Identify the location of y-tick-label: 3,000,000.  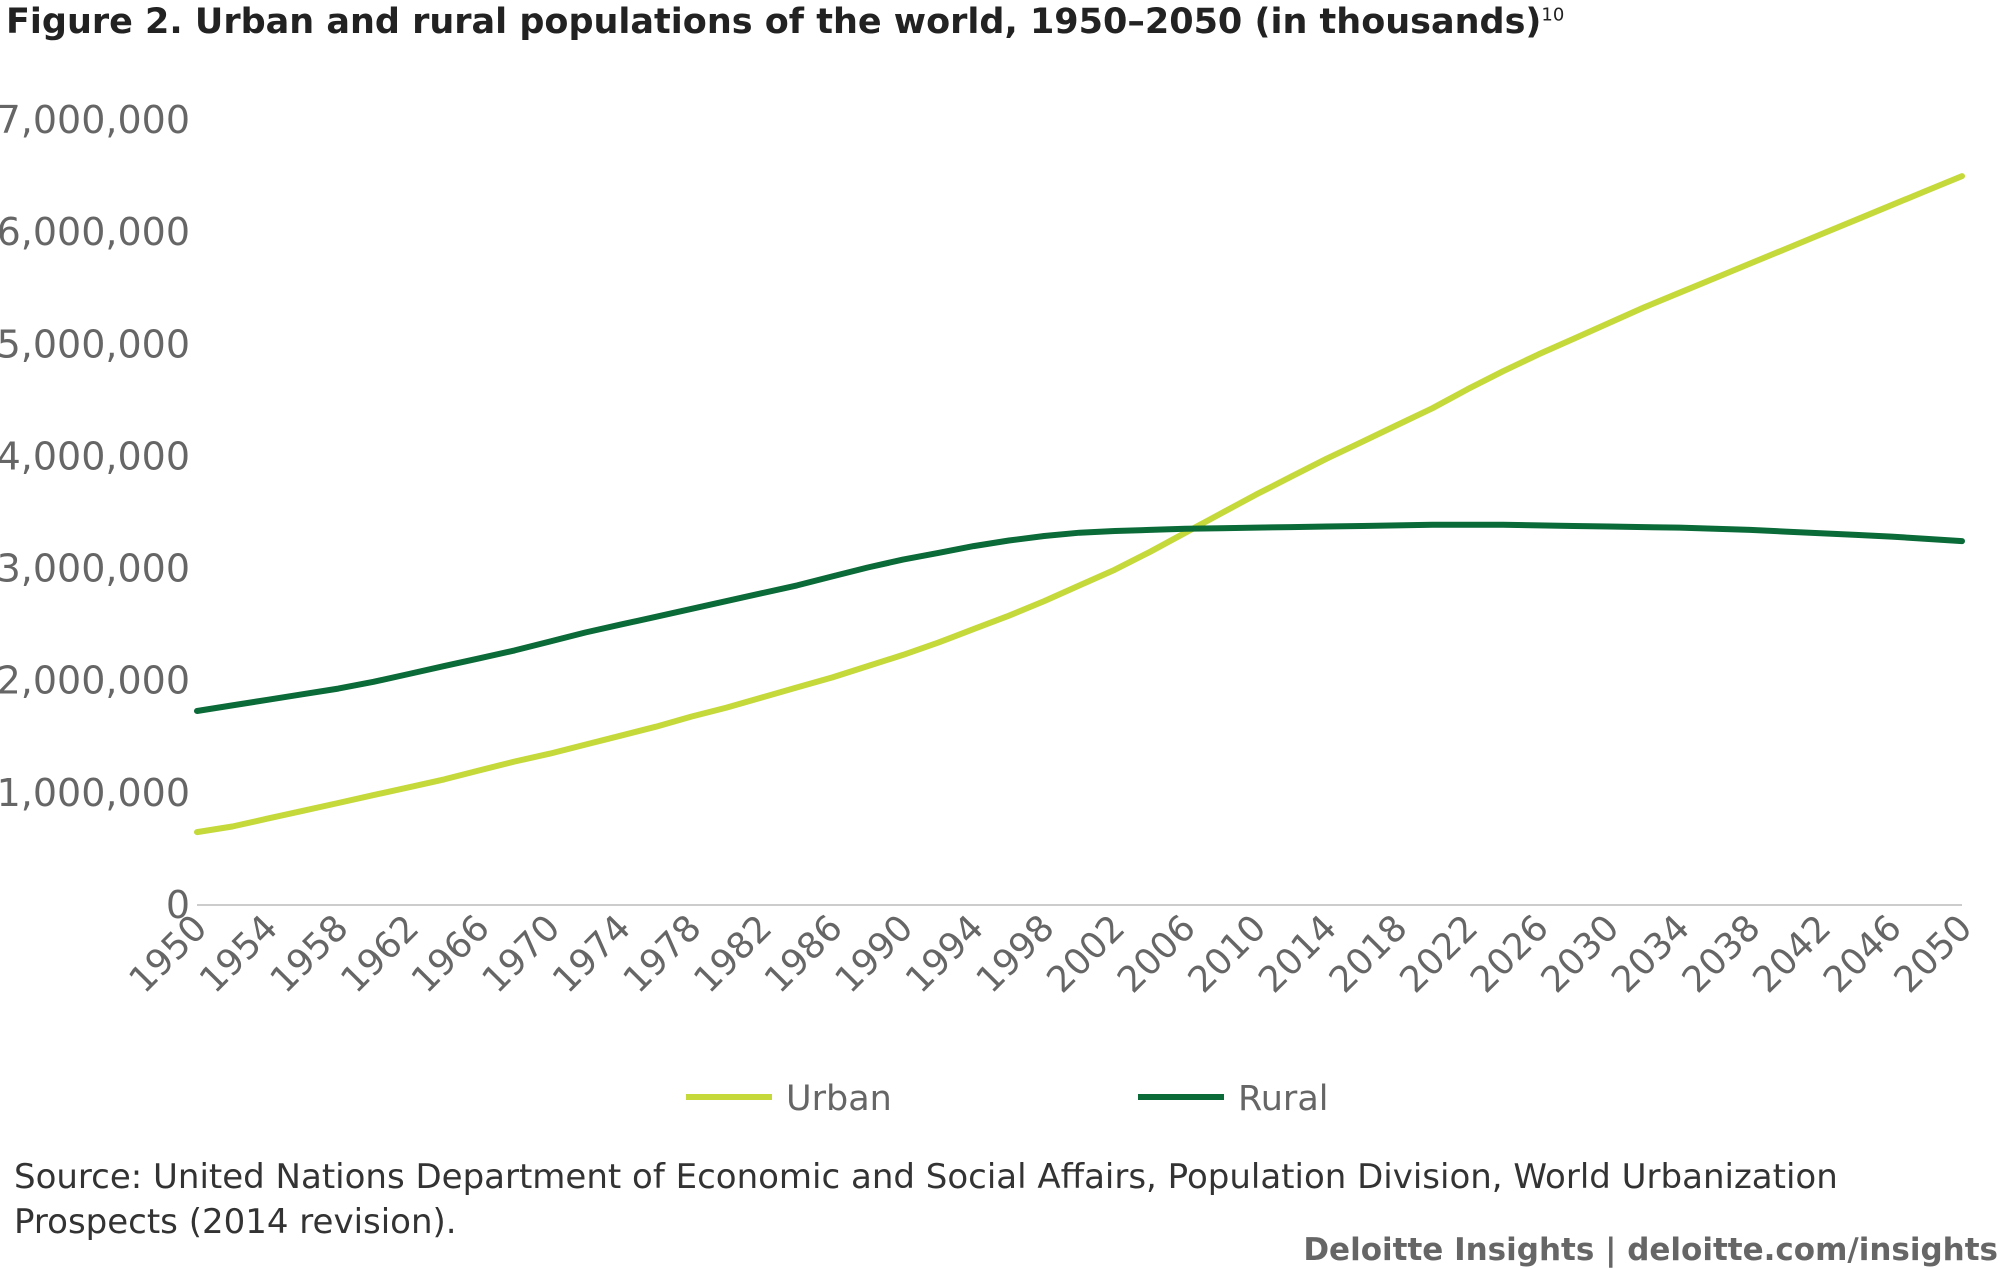
(95, 569).